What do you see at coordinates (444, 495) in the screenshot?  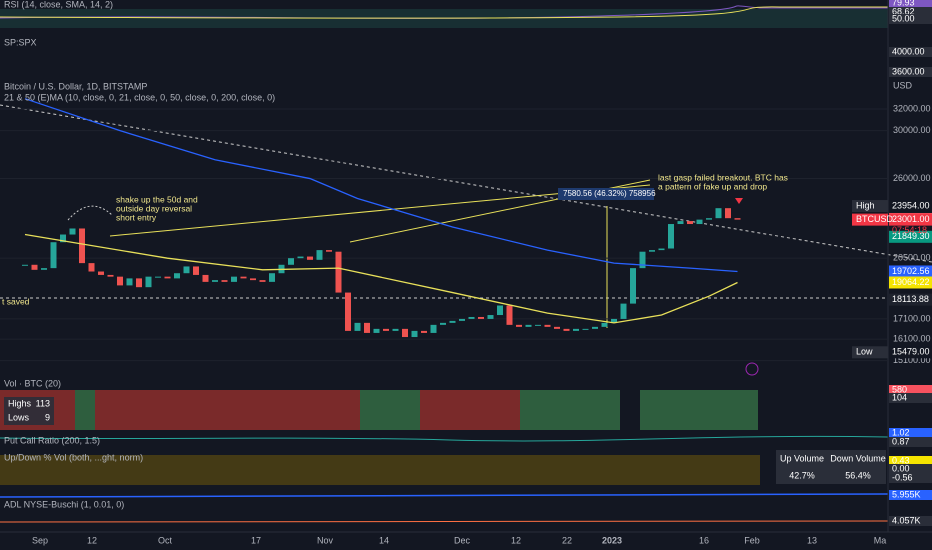 I see `adl-line` at bounding box center [444, 495].